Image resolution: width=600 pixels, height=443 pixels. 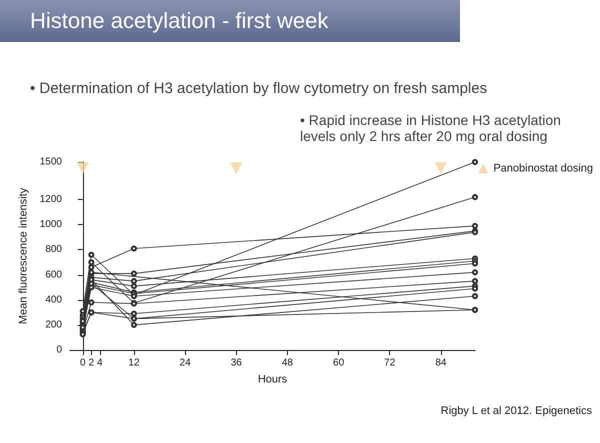 I want to click on x-tick-label: 60, so click(x=339, y=363).